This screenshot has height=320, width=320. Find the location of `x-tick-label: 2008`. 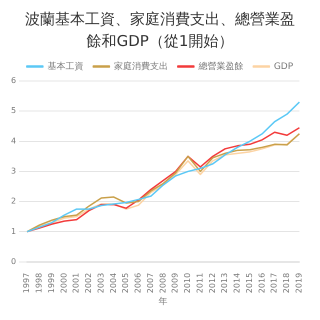

x-tick-label: 2008 is located at coordinates (163, 283).